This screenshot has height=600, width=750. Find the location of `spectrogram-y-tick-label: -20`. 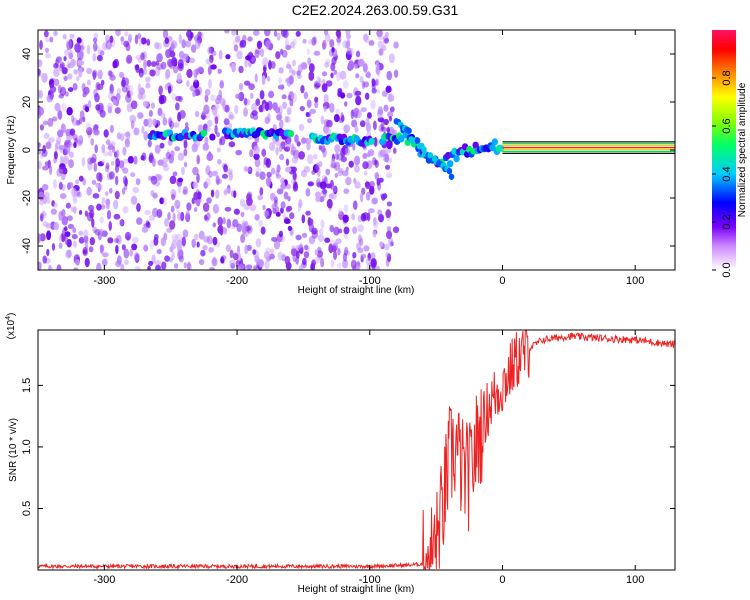

spectrogram-y-tick-label: -20 is located at coordinates (27, 198).